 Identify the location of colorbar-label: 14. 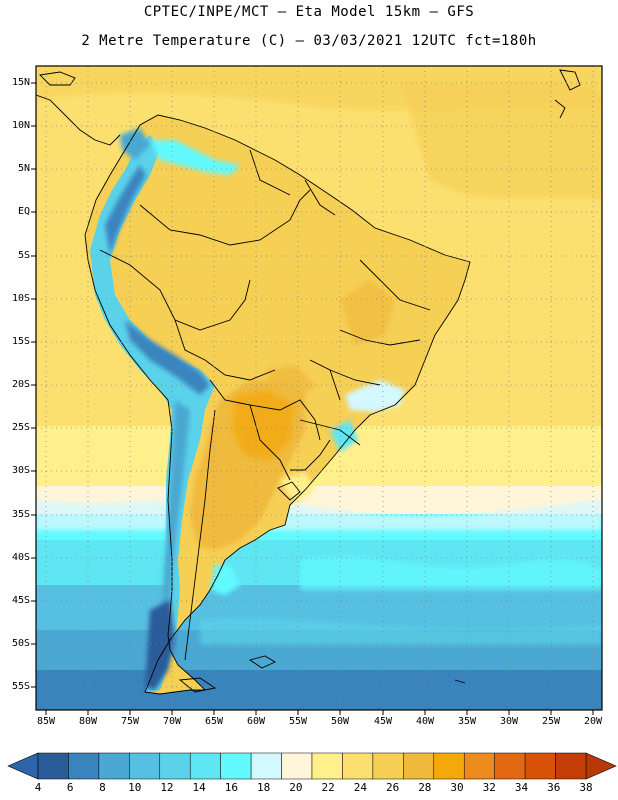
(199, 787).